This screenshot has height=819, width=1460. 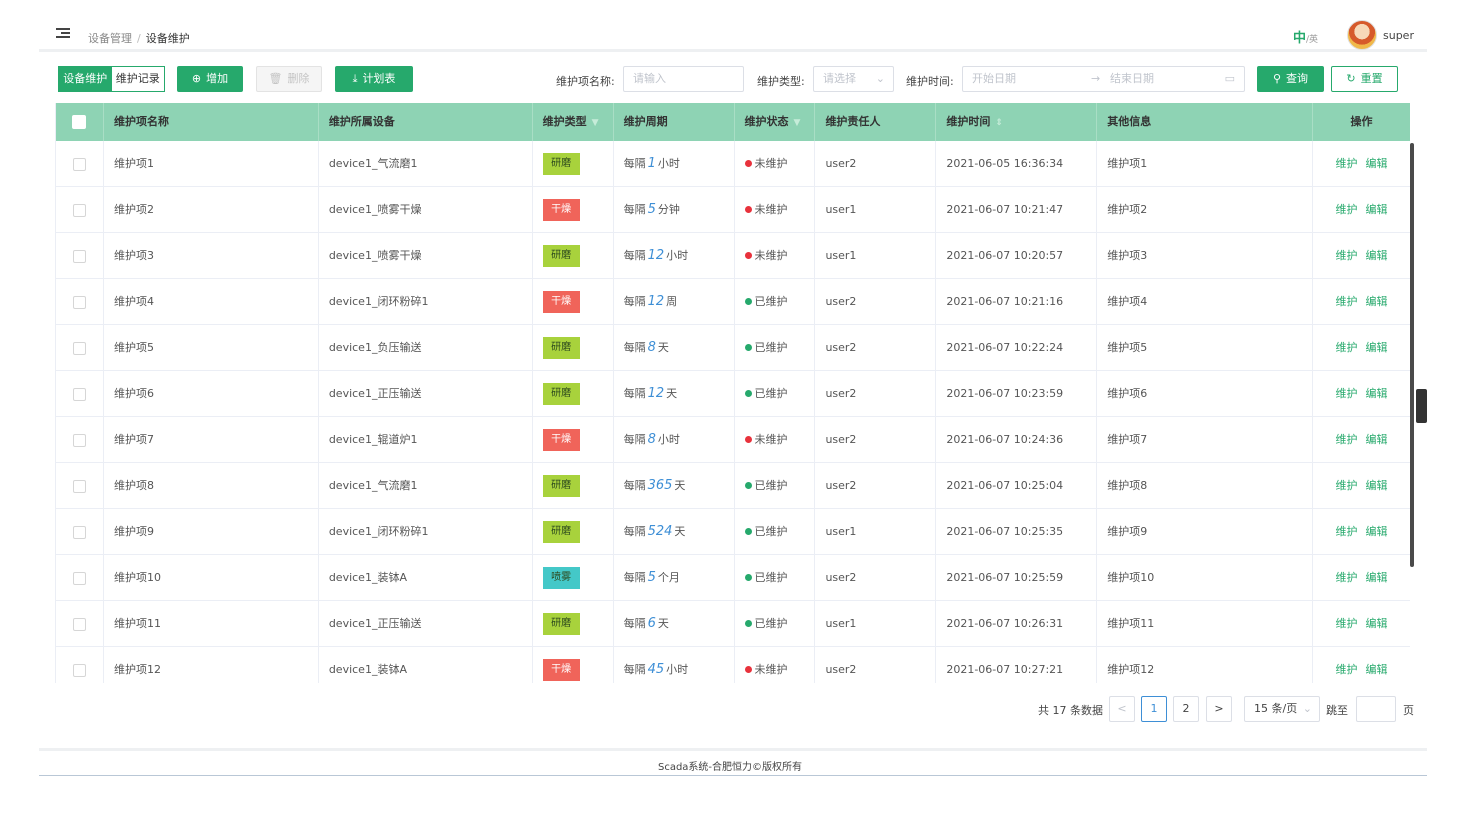 I want to click on header-time: 维护时间 ⇕, so click(x=1017, y=122).